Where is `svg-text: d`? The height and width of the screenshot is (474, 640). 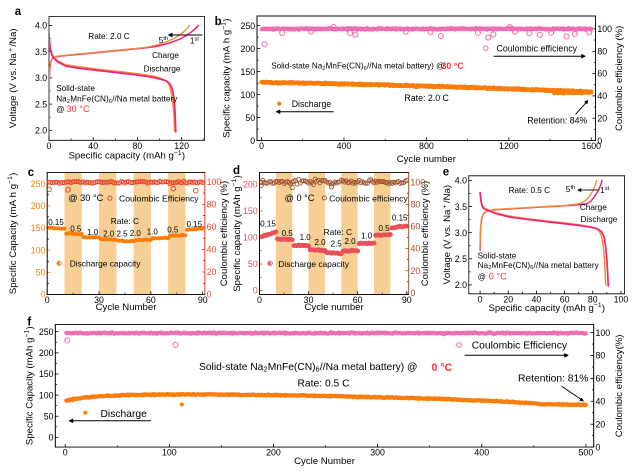 svg-text: d is located at coordinates (236, 171).